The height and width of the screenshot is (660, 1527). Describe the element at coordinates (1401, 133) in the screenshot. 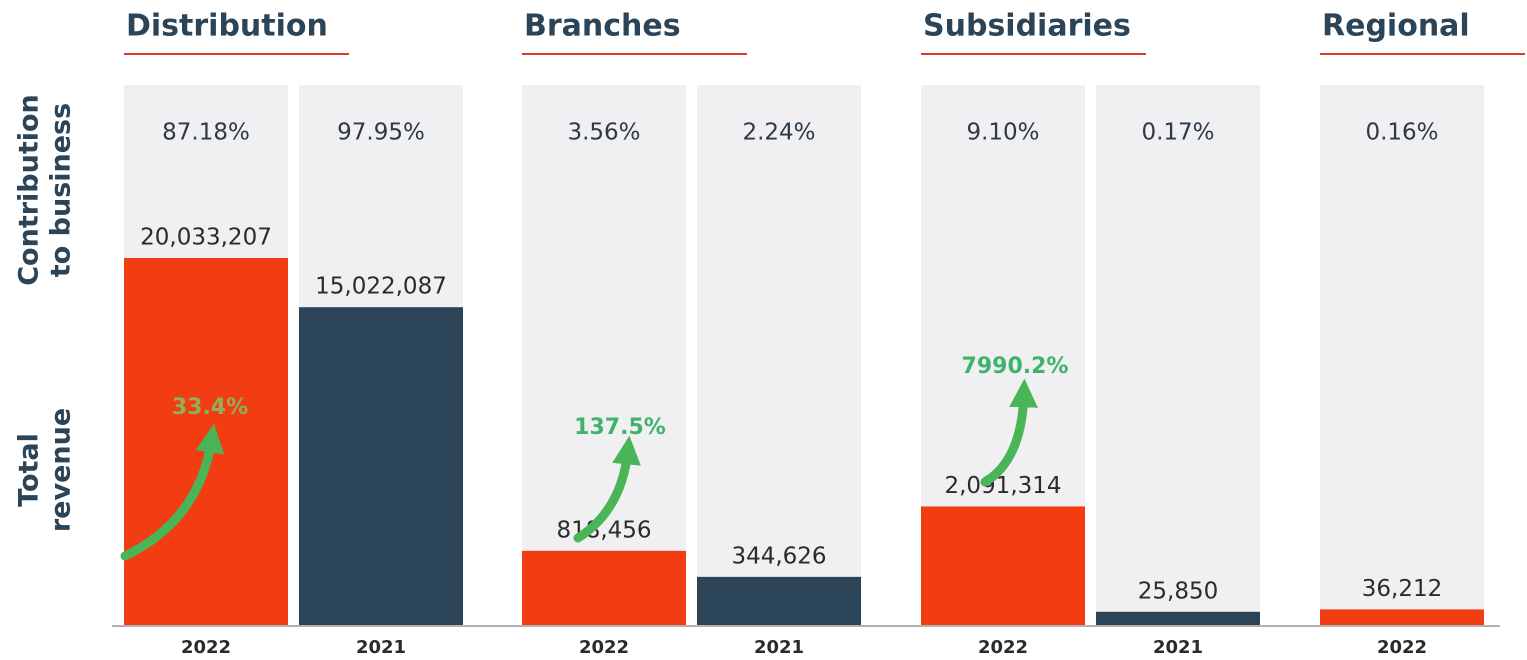

I see `contribution-label: 0.16%` at that location.